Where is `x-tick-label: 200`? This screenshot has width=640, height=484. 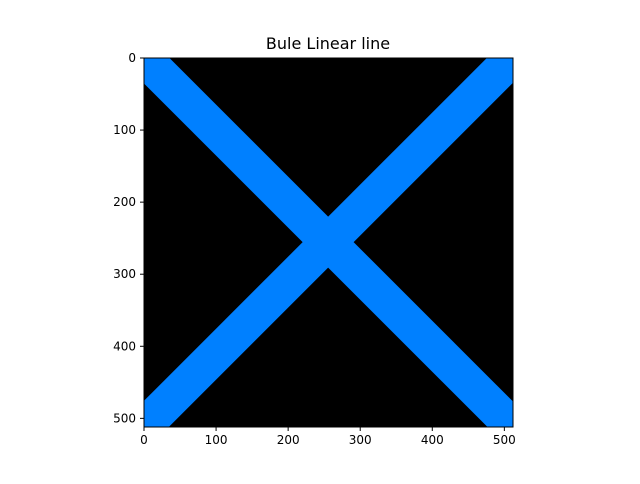 x-tick-label: 200 is located at coordinates (288, 440).